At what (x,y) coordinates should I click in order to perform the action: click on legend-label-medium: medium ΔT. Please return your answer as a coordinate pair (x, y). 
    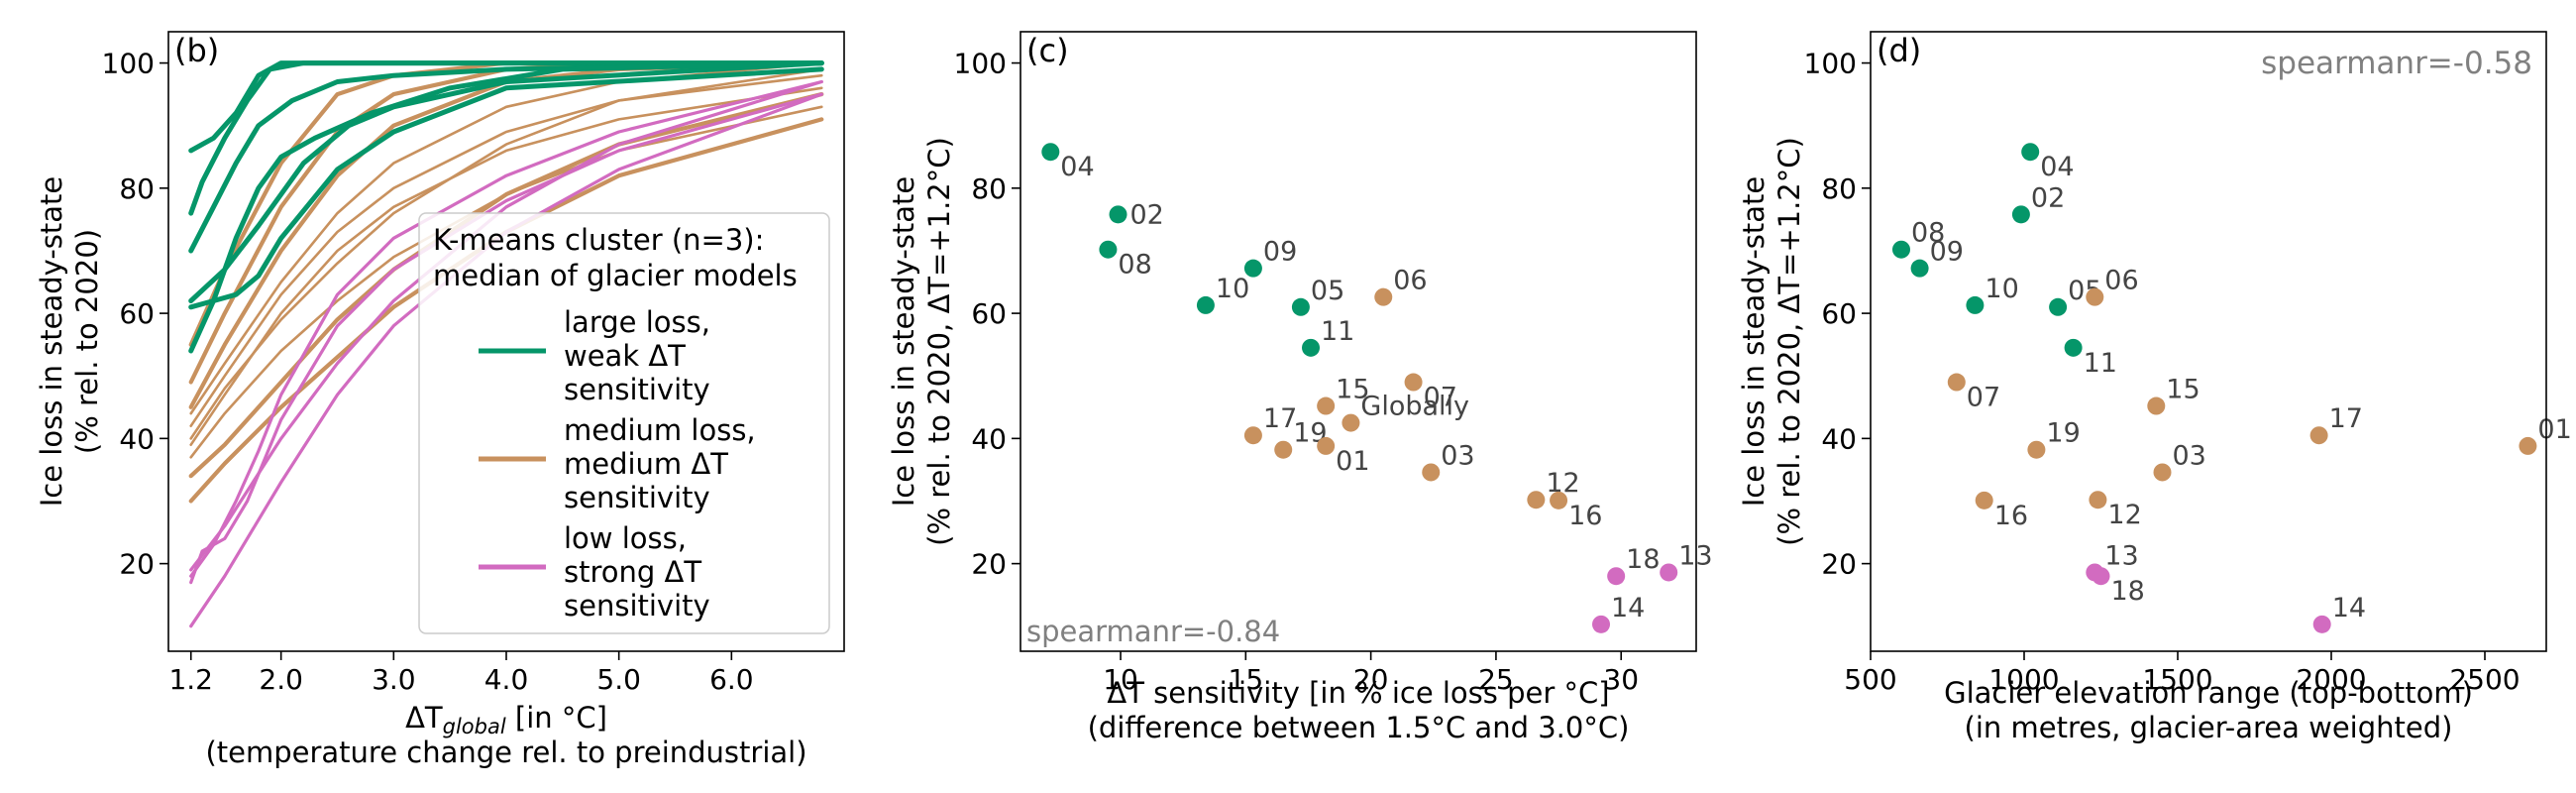
    Looking at the image, I should click on (646, 464).